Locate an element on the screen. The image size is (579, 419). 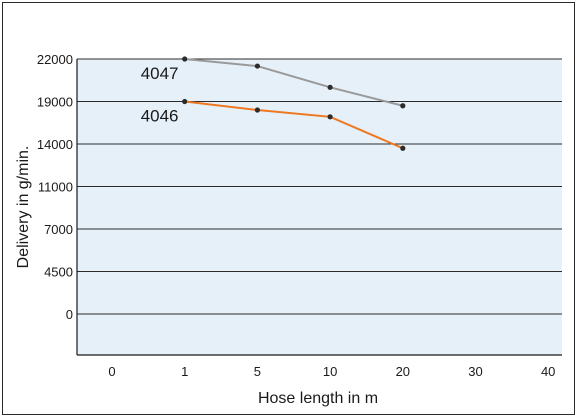
x-tick-label: 40 is located at coordinates (548, 371).